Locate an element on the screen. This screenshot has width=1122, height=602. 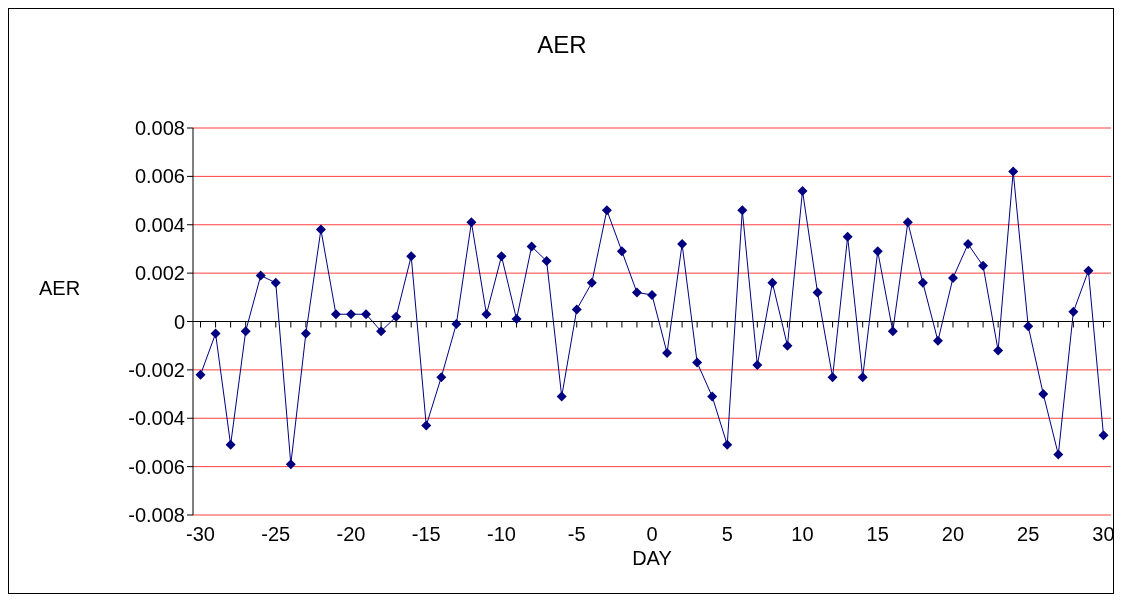
x-tick-label: -20 is located at coordinates (351, 534).